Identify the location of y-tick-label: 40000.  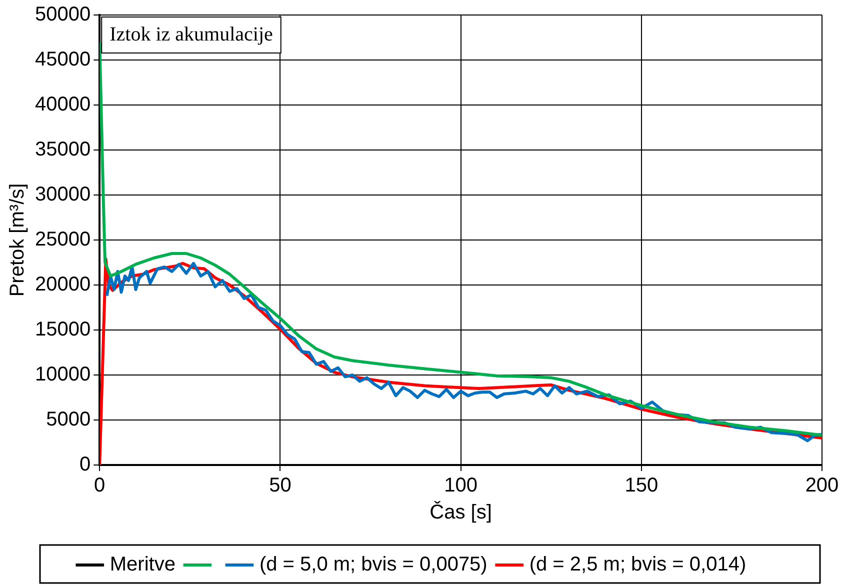
(62, 105).